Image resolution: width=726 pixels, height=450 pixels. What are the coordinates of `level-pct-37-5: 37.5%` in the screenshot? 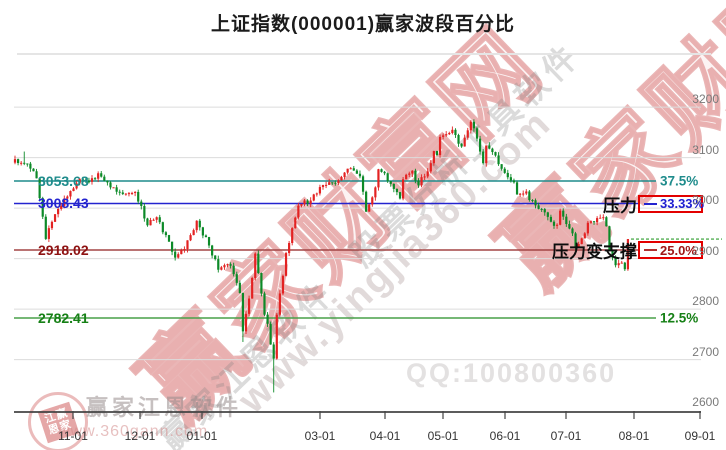 It's located at (679, 181).